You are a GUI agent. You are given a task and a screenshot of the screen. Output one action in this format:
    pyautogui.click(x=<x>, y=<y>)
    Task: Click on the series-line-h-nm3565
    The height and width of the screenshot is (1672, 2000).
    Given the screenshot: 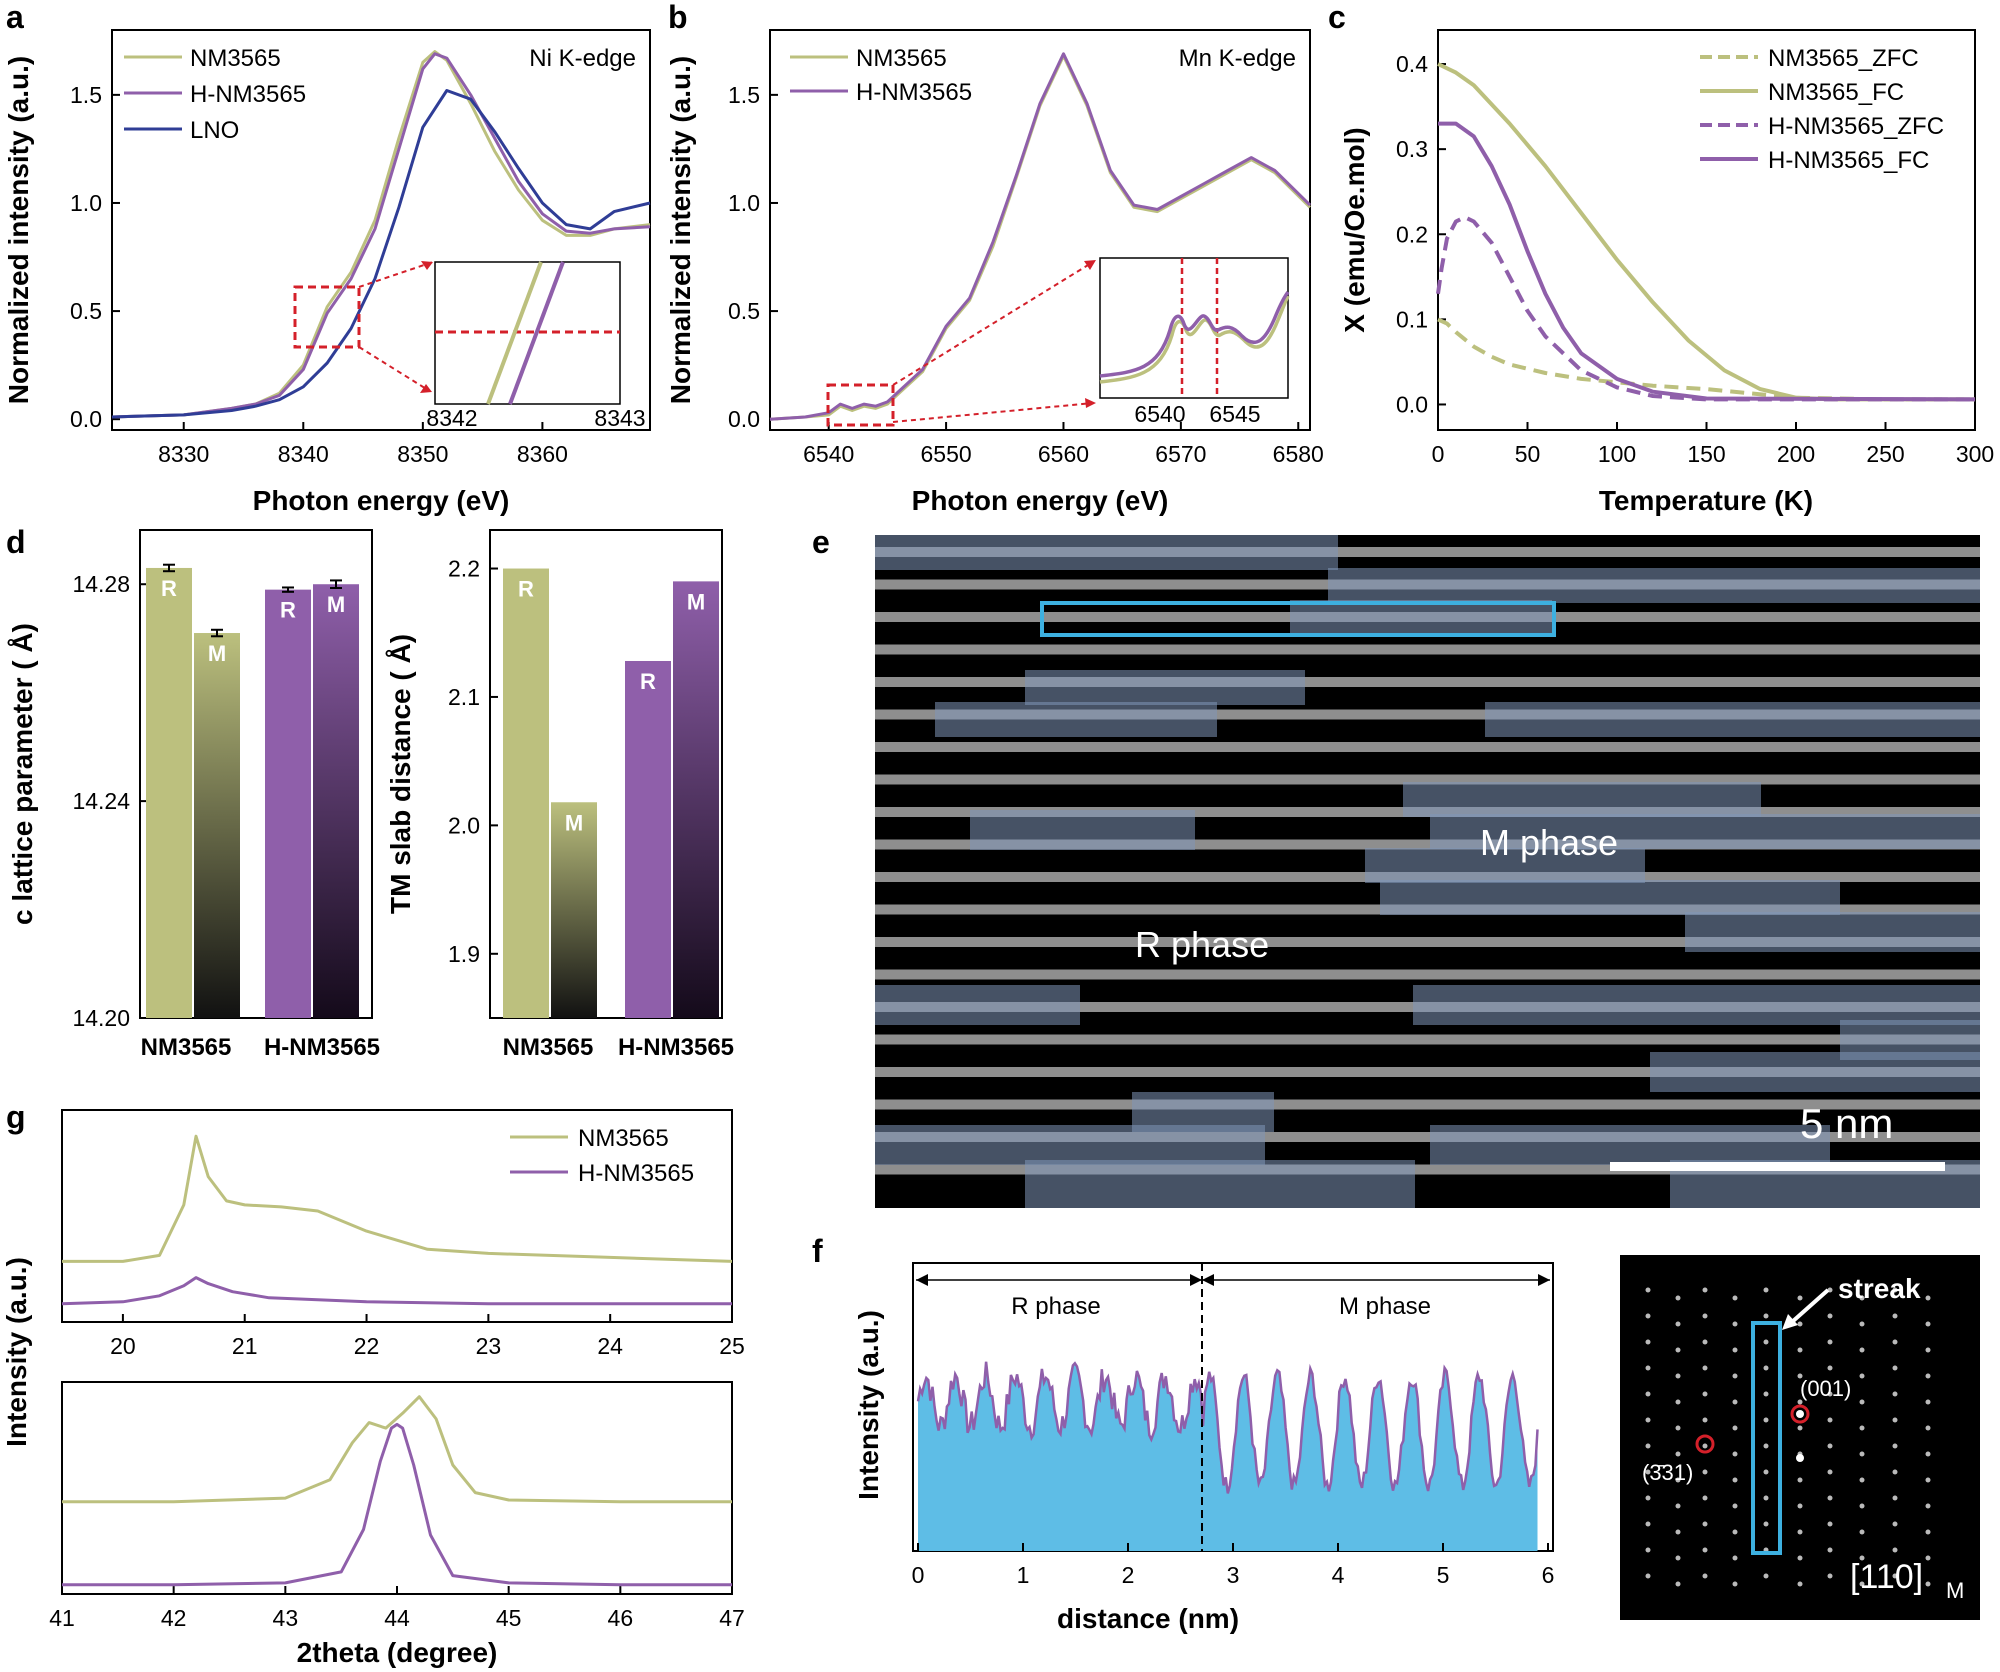 What is the action you would take?
    pyautogui.click(x=1040, y=236)
    